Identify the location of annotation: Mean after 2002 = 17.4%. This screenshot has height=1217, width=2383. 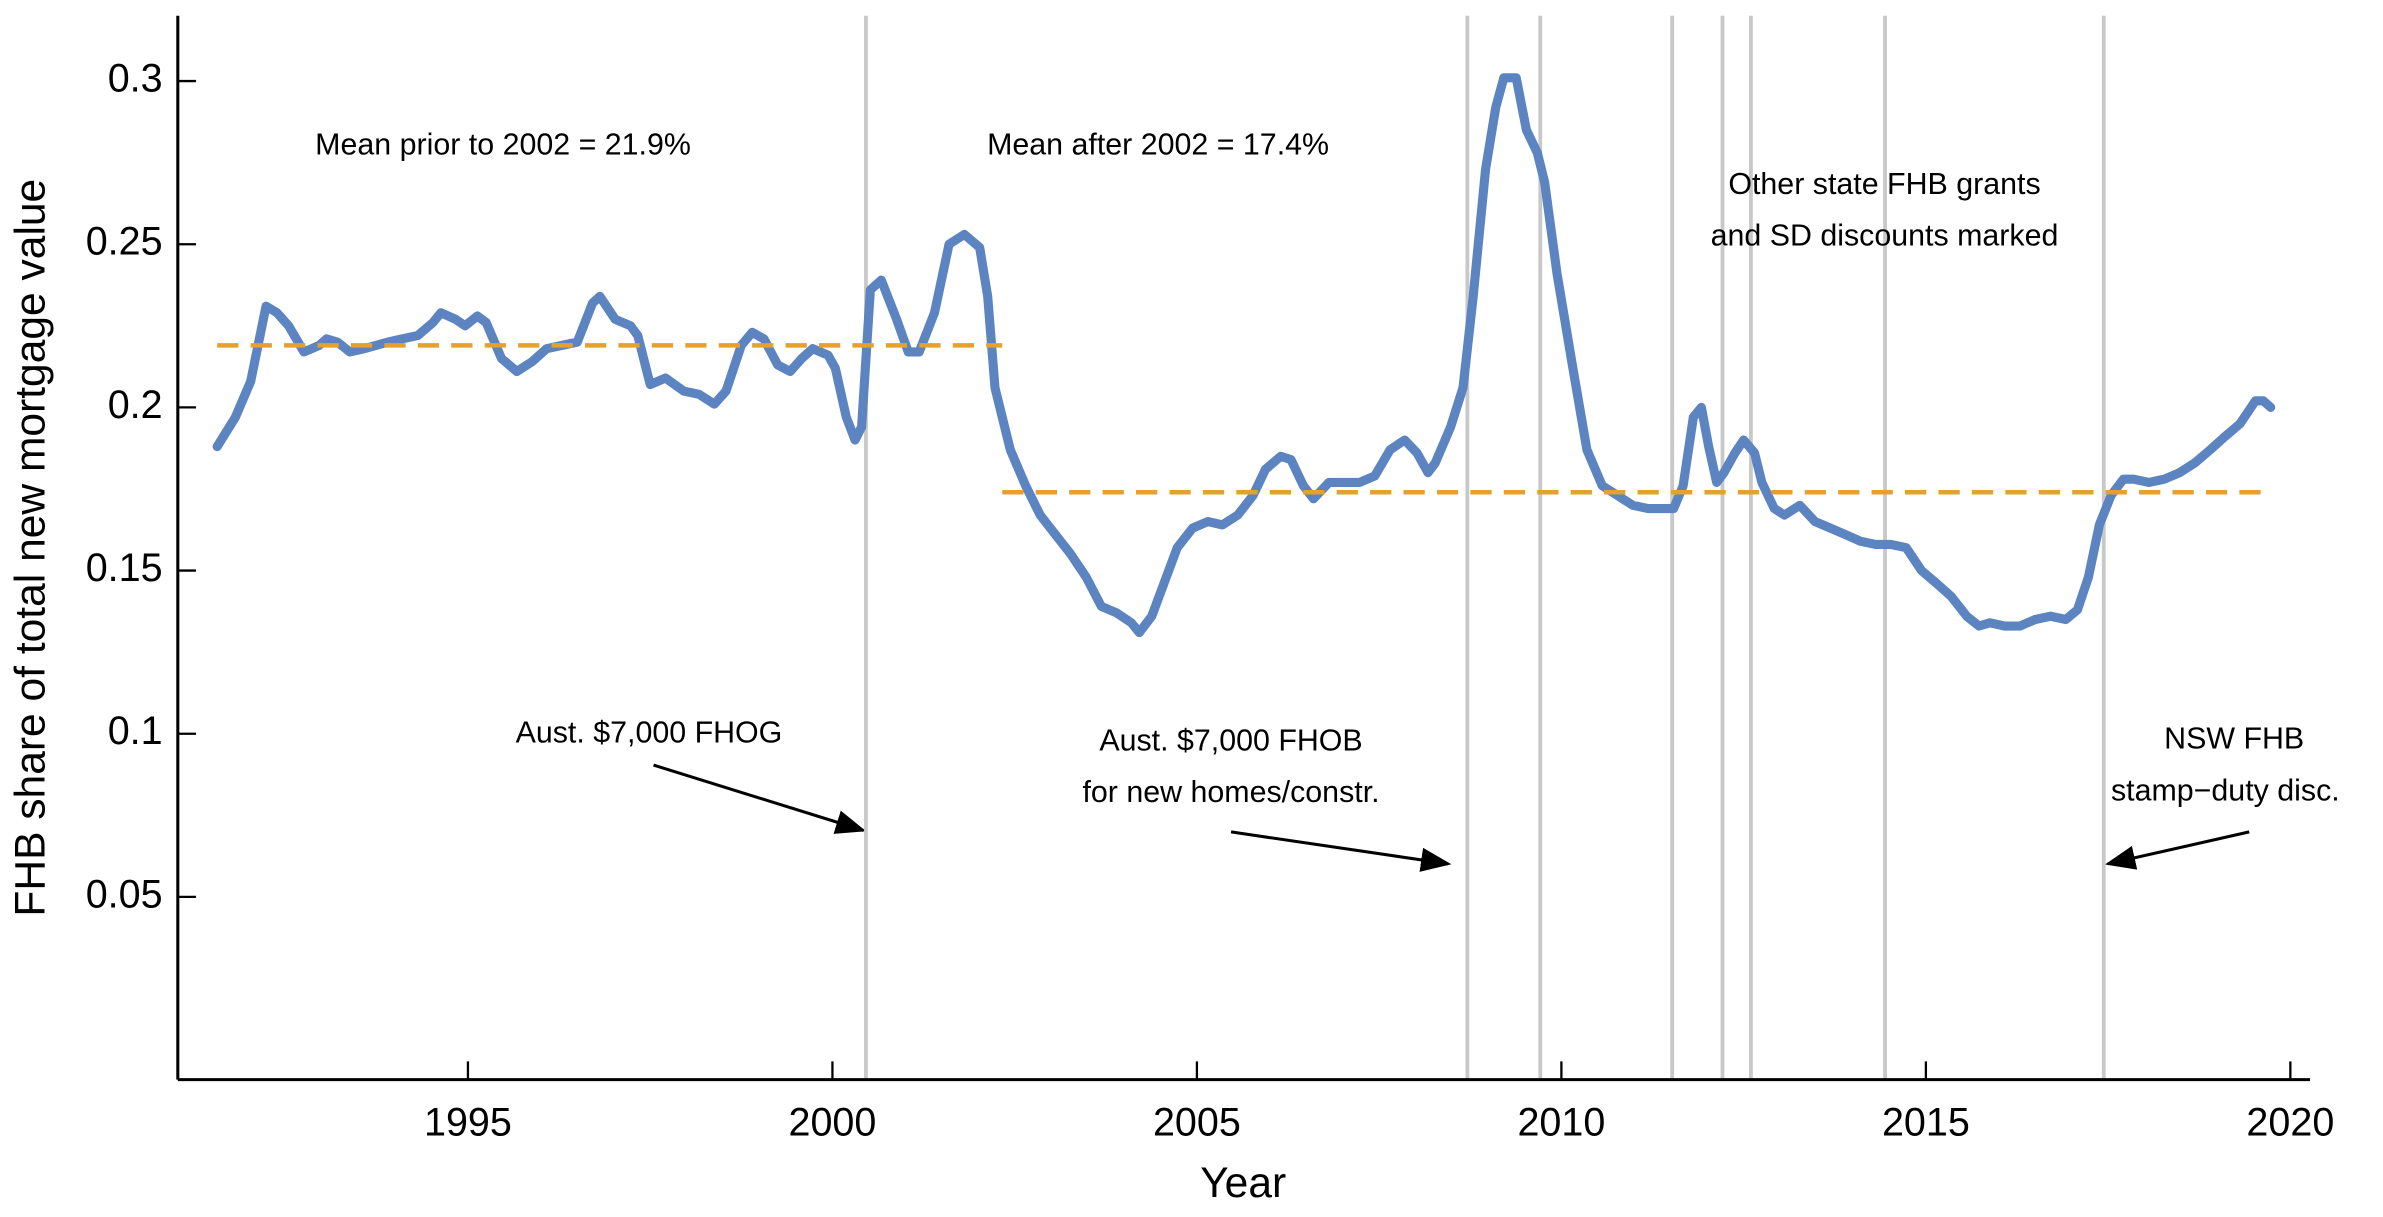
(1158, 145).